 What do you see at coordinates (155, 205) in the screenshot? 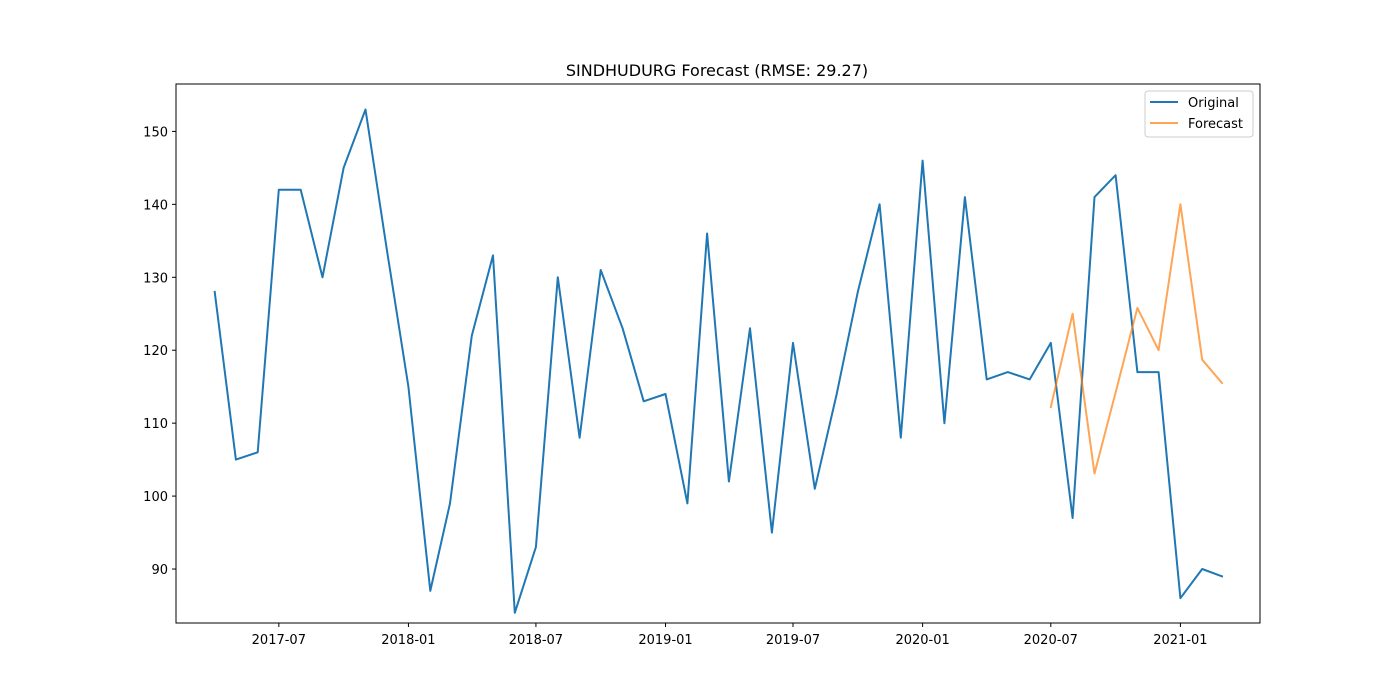
I see `y-tick-label-5: 140` at bounding box center [155, 205].